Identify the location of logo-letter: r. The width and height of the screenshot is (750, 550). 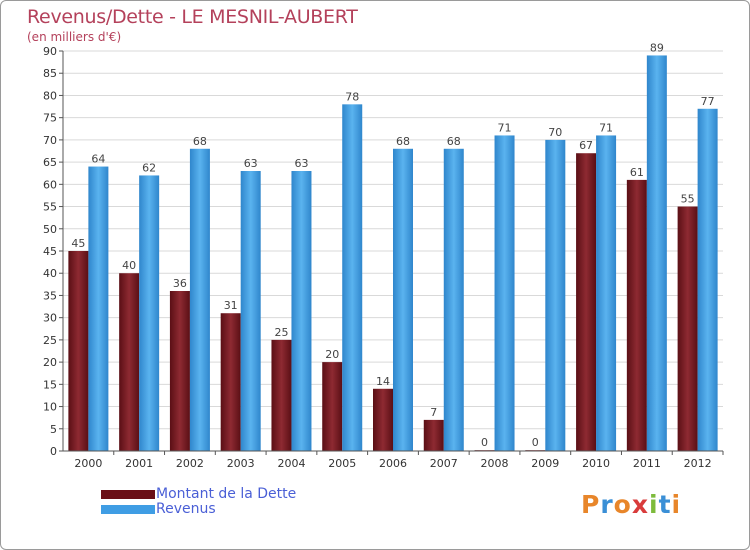
(607, 504).